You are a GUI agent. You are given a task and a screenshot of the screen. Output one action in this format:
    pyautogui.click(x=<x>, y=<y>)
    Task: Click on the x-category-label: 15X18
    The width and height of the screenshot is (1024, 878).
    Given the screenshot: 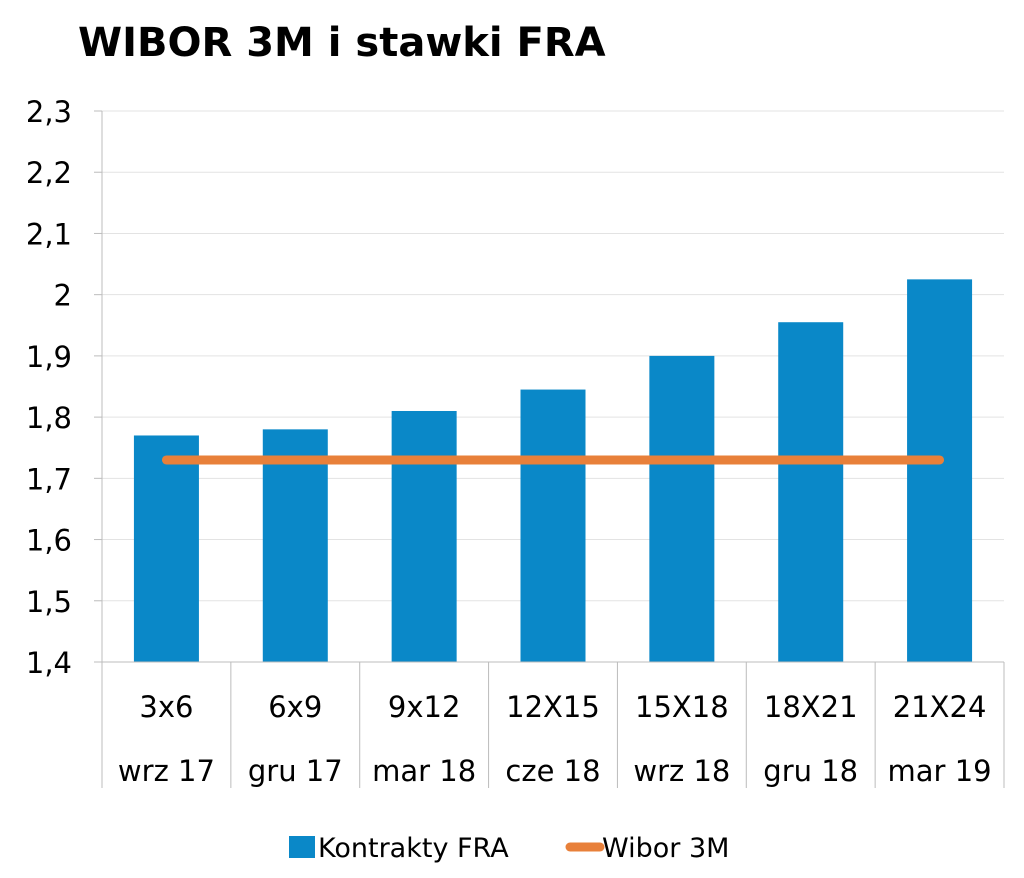 What is the action you would take?
    pyautogui.click(x=682, y=707)
    